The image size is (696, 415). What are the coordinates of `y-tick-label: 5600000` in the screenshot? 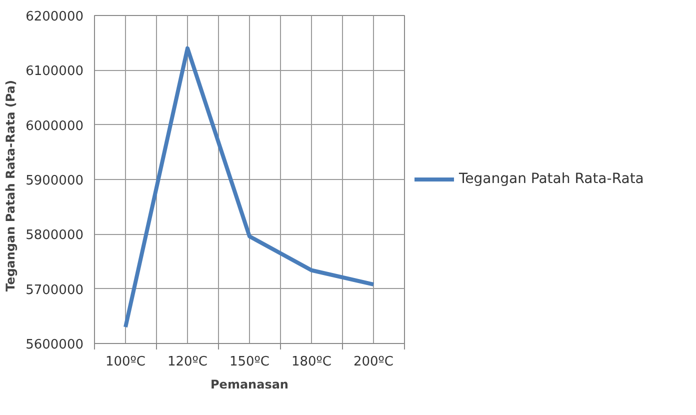 It's located at (55, 345).